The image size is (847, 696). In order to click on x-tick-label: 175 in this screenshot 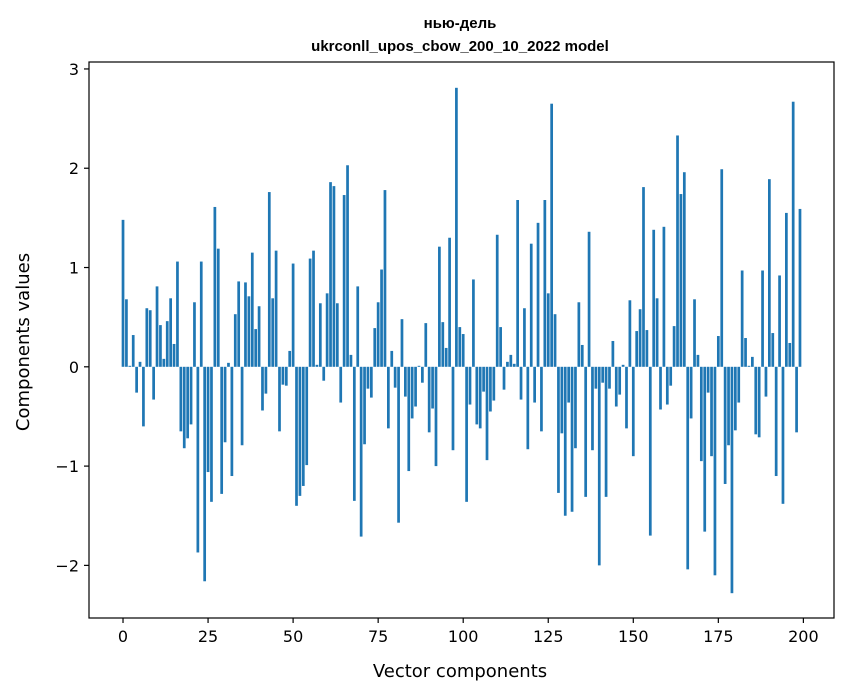, I will do `click(718, 636)`.